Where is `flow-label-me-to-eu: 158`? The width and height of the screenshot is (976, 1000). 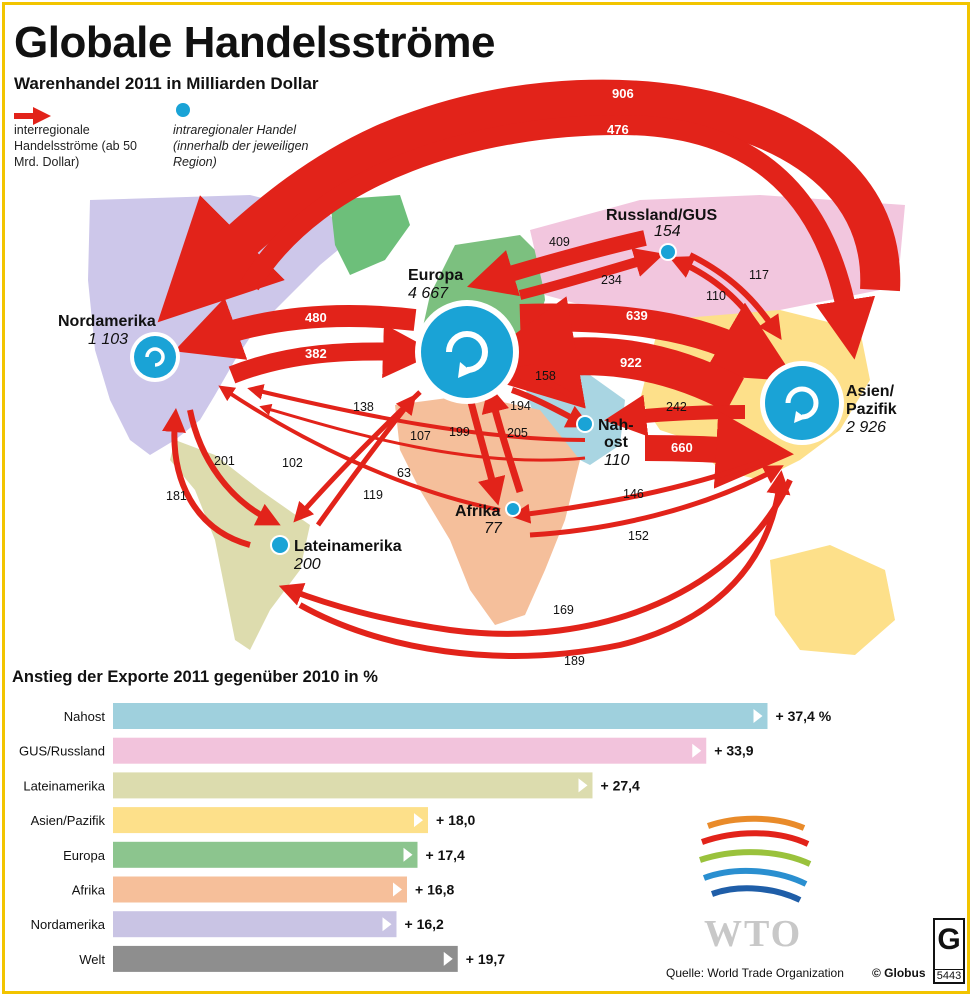 flow-label-me-to-eu: 158 is located at coordinates (545, 376).